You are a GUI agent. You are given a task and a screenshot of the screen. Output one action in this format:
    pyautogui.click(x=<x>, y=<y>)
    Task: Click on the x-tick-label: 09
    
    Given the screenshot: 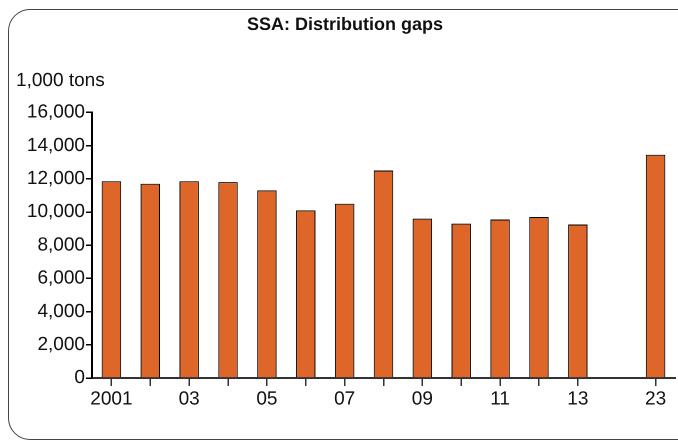 What is the action you would take?
    pyautogui.click(x=422, y=399)
    